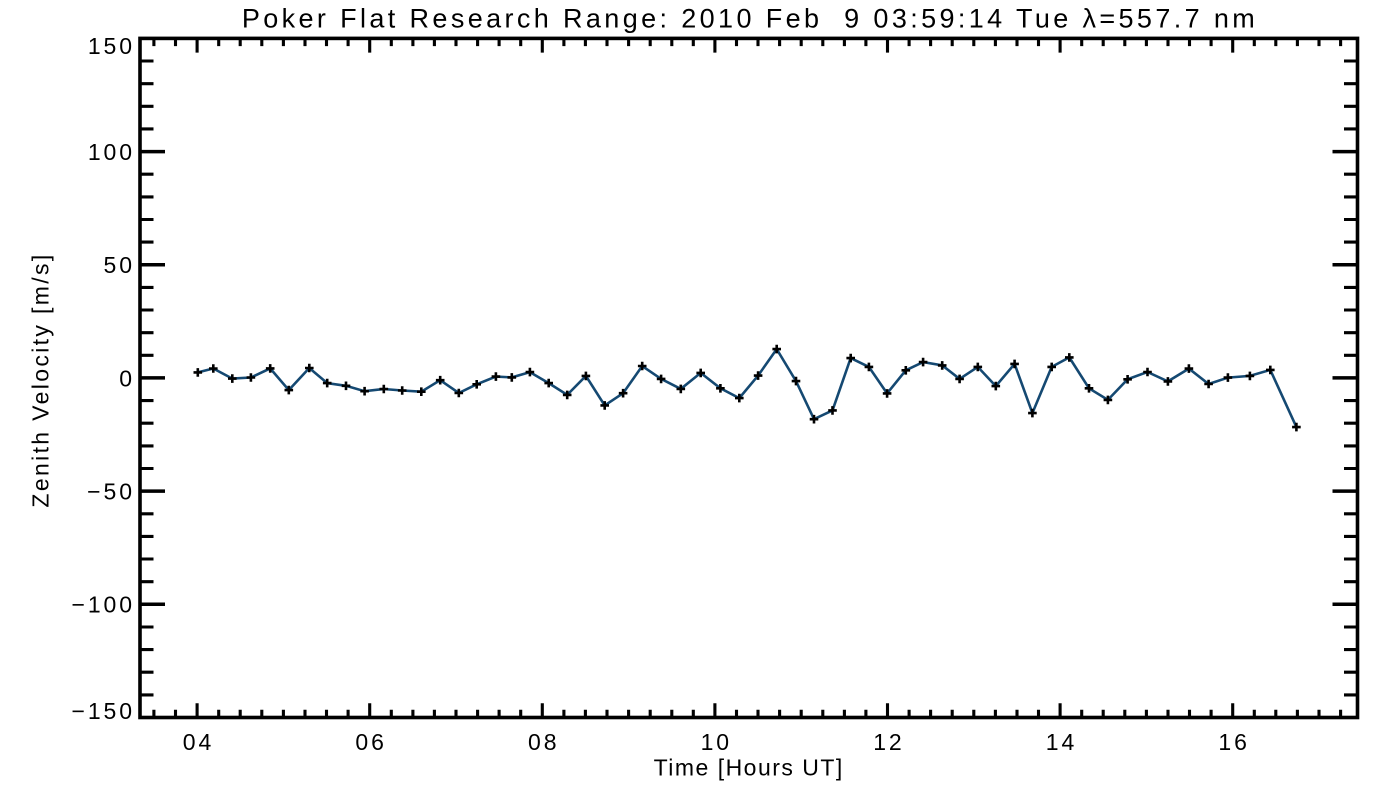  I want to click on svg-text: 50, so click(119, 265).